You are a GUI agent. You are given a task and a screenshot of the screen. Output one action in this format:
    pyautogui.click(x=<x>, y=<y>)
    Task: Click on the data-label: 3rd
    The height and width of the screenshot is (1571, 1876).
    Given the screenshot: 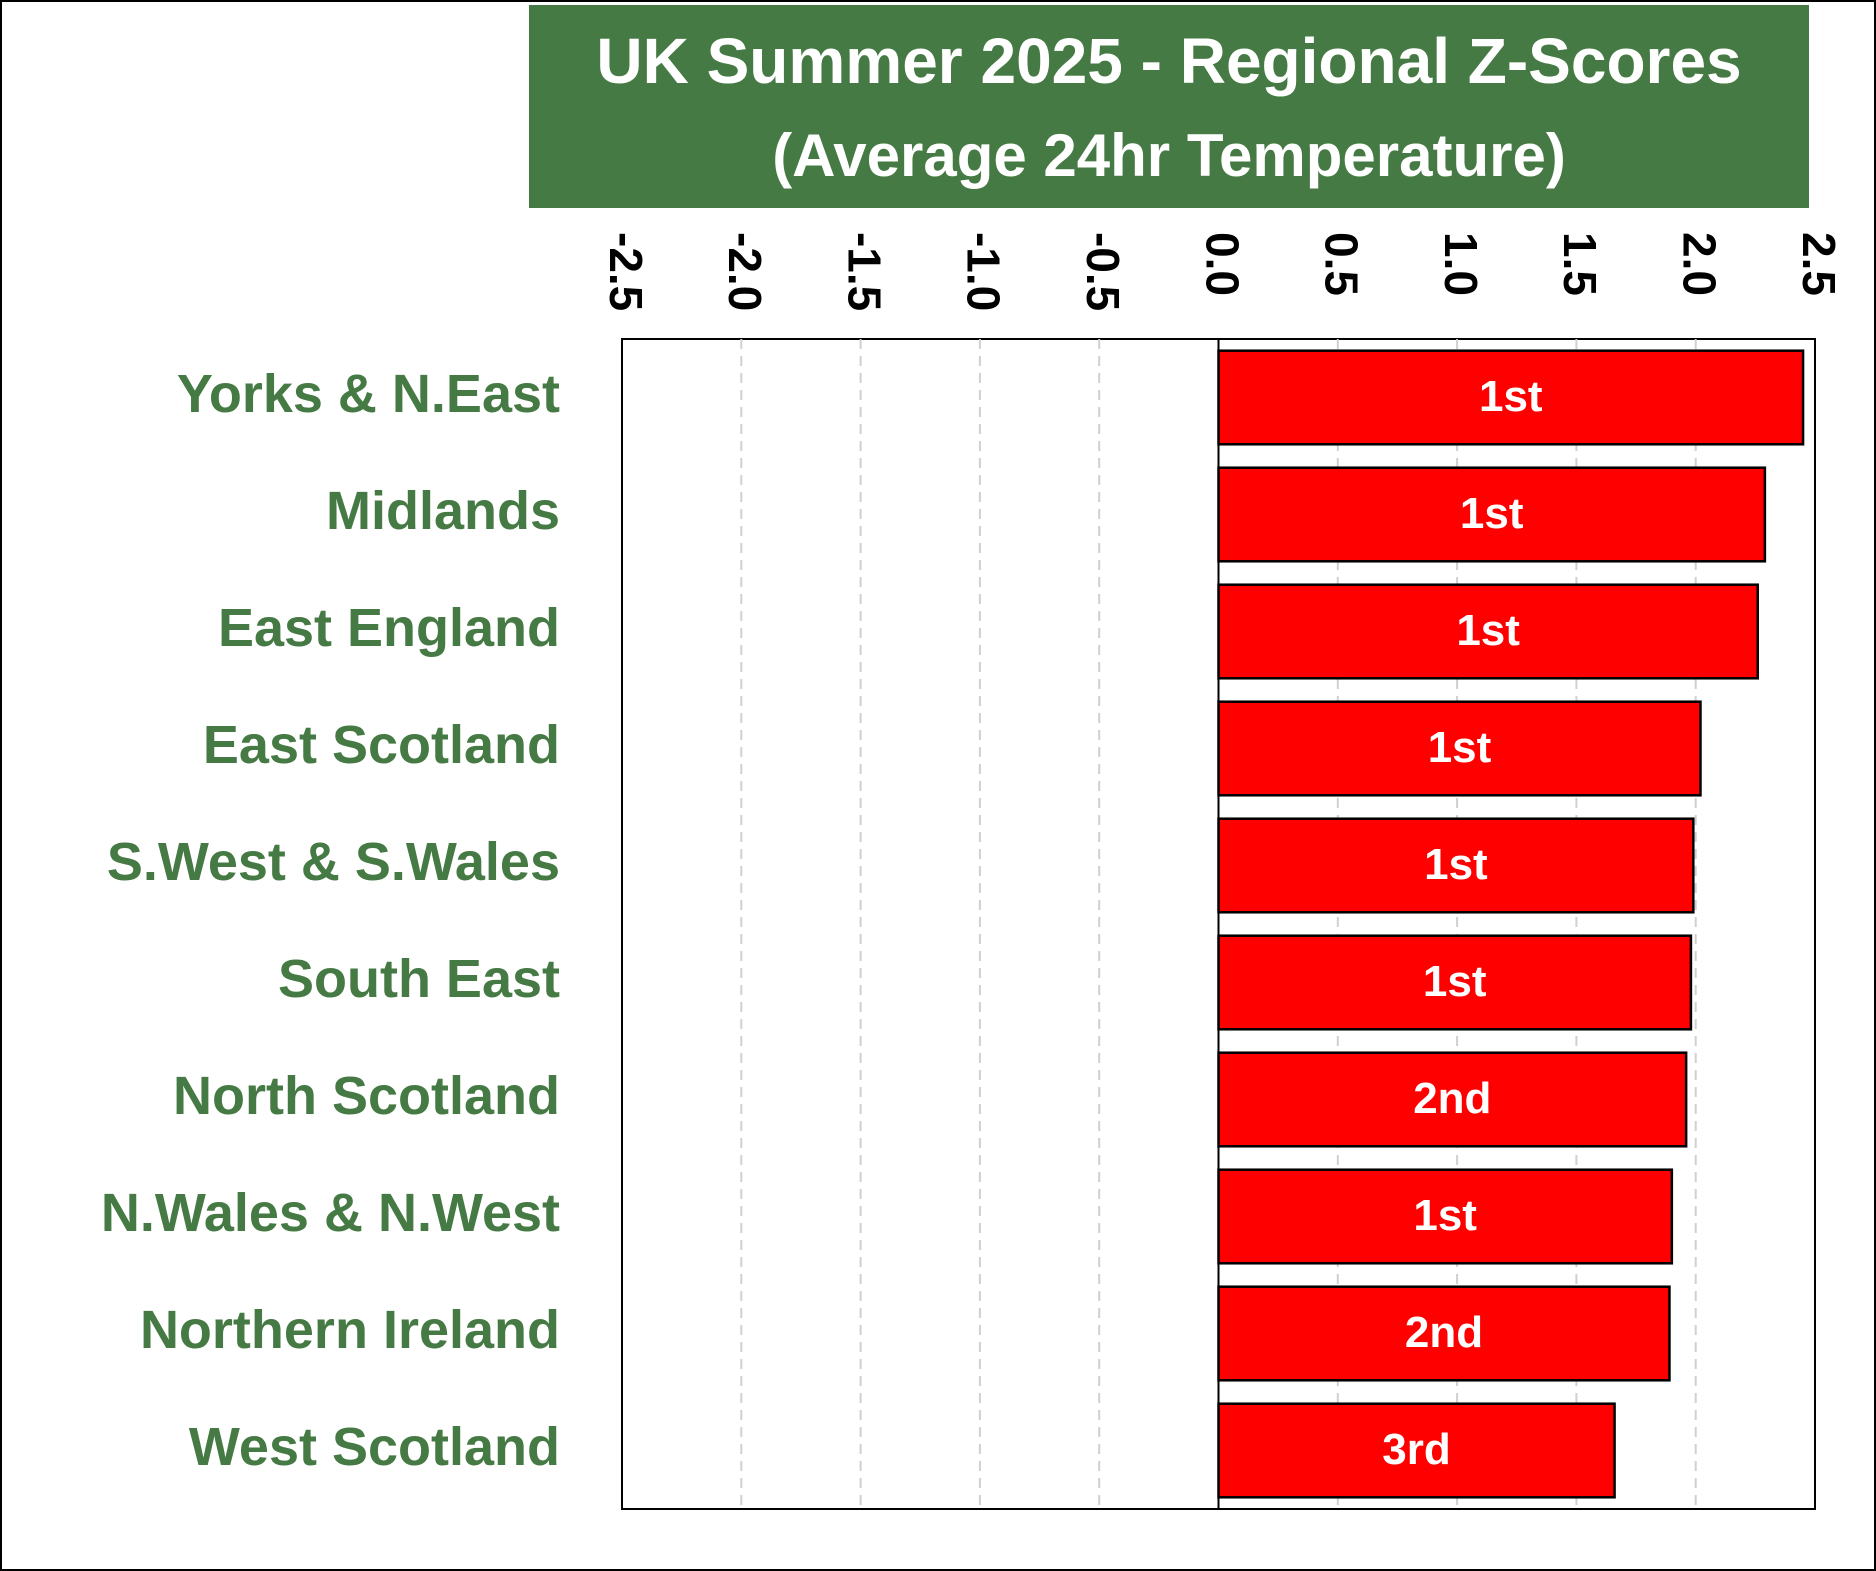 What is the action you would take?
    pyautogui.click(x=1416, y=1449)
    